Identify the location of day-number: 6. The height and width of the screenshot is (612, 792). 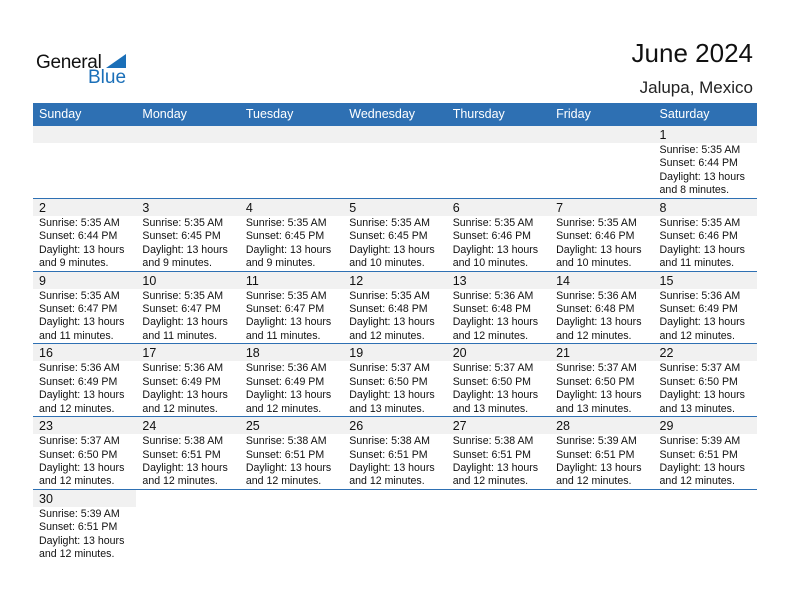
(456, 207).